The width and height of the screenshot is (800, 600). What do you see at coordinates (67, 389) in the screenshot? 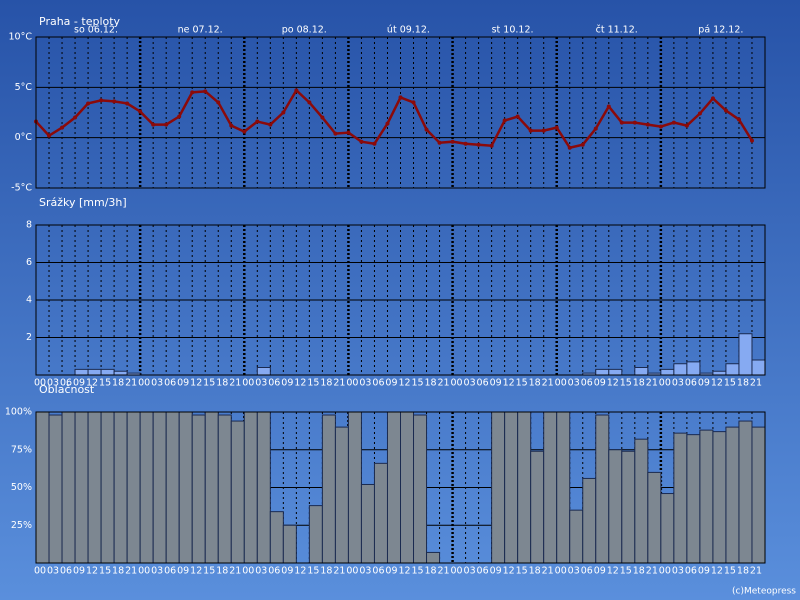
I see `chart-title: Oblačnost` at bounding box center [67, 389].